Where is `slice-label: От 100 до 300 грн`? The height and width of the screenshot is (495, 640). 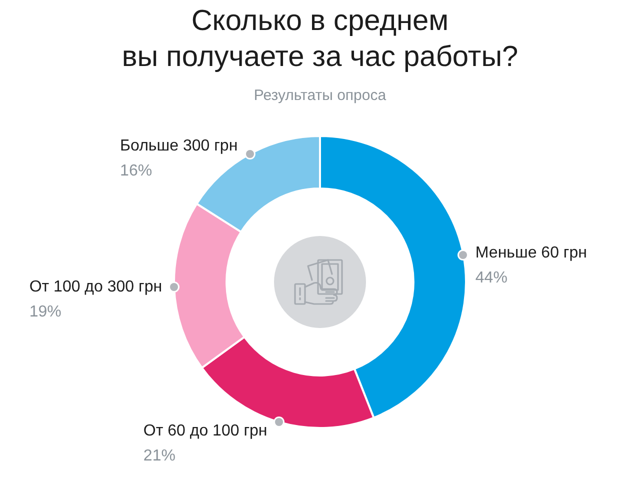 slice-label: От 100 до 300 грн is located at coordinates (95, 287).